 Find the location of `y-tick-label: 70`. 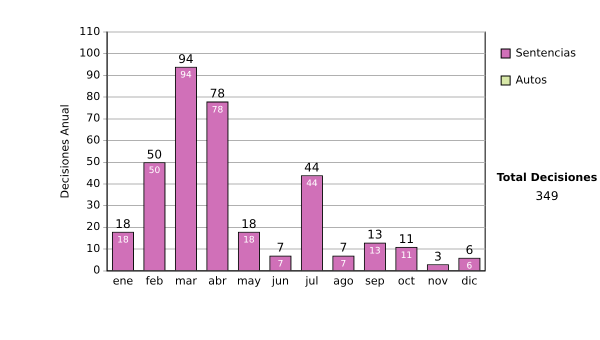

y-tick-label: 70 is located at coordinates (93, 118).